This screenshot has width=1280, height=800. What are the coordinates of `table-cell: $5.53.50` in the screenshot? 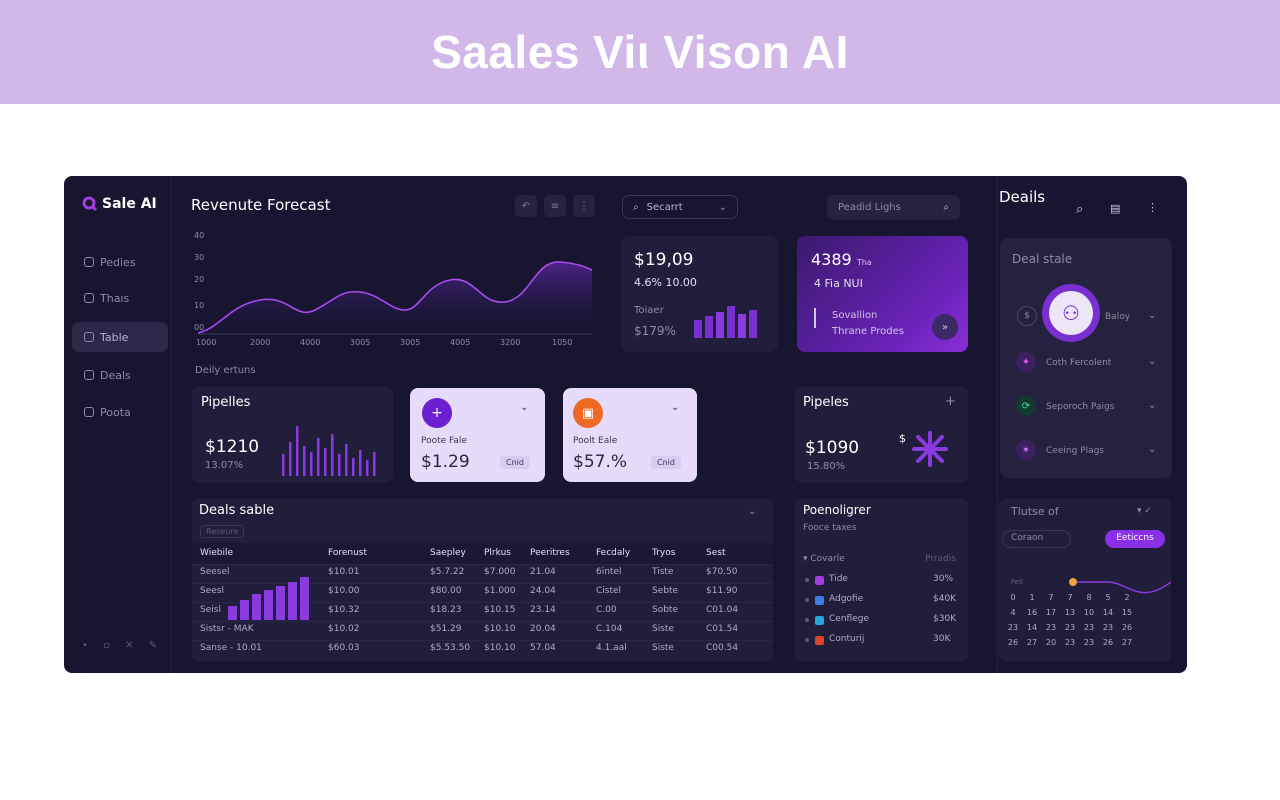 It's located at (450, 648).